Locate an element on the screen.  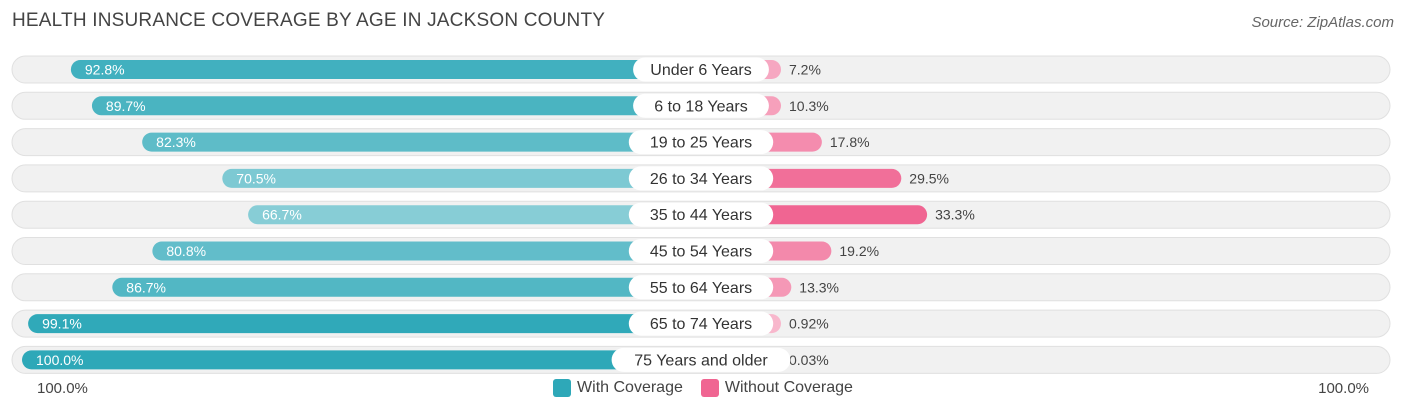
axis-right-label: 100.0% is located at coordinates (1343, 388).